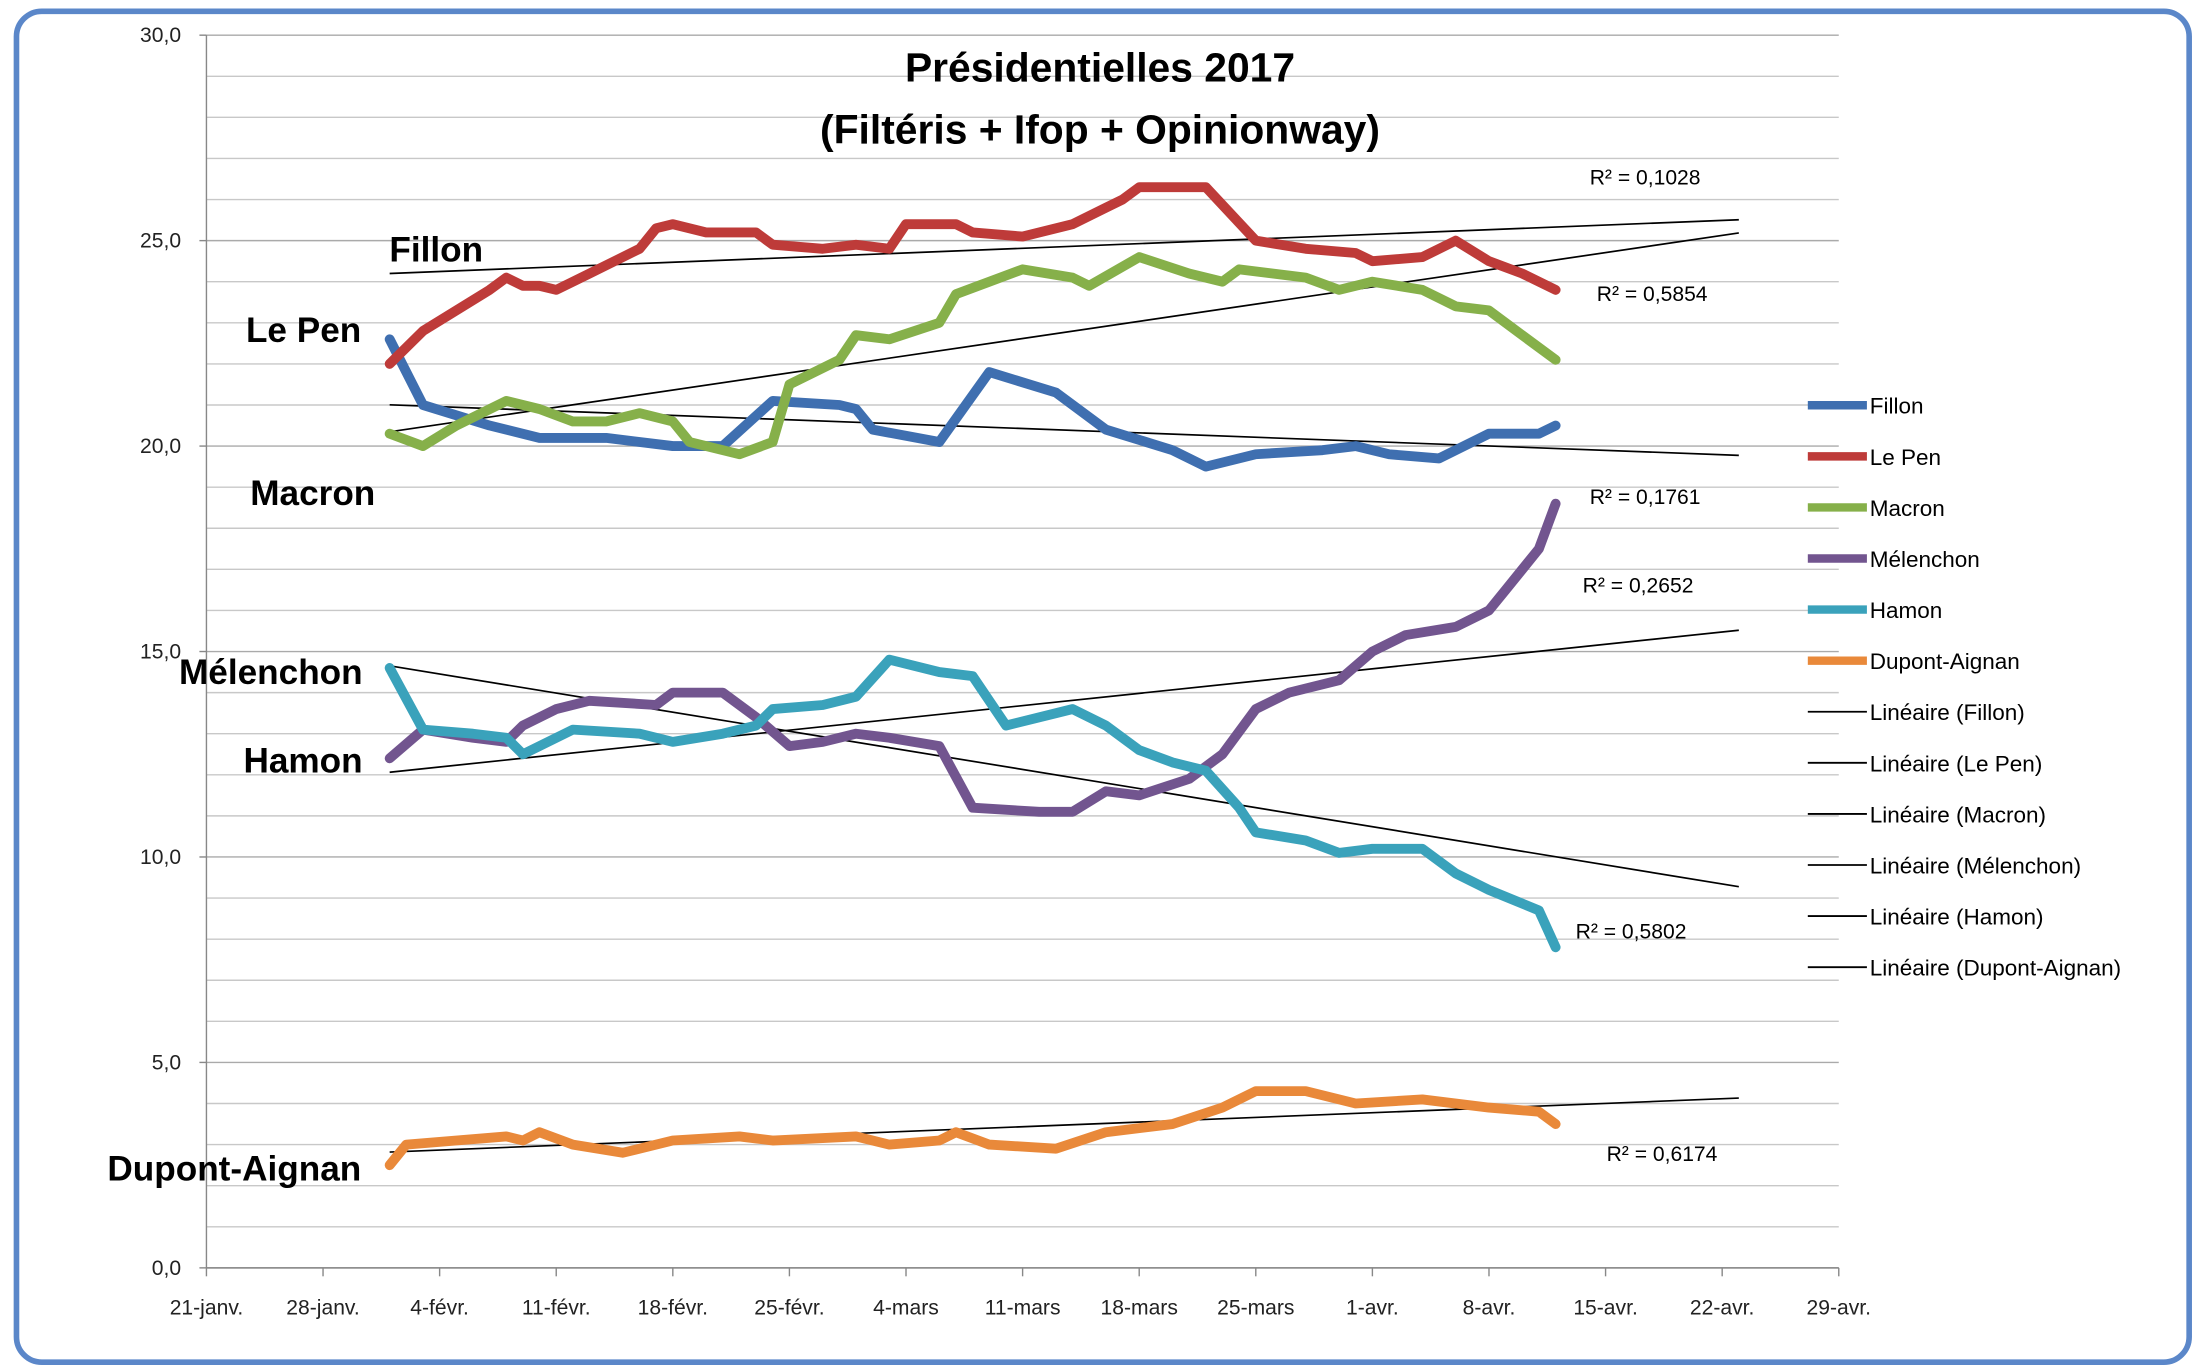 This screenshot has height=1372, width=2200. Describe the element at coordinates (439, 1307) in the screenshot. I see `x-tick-label: 4-févr.` at that location.